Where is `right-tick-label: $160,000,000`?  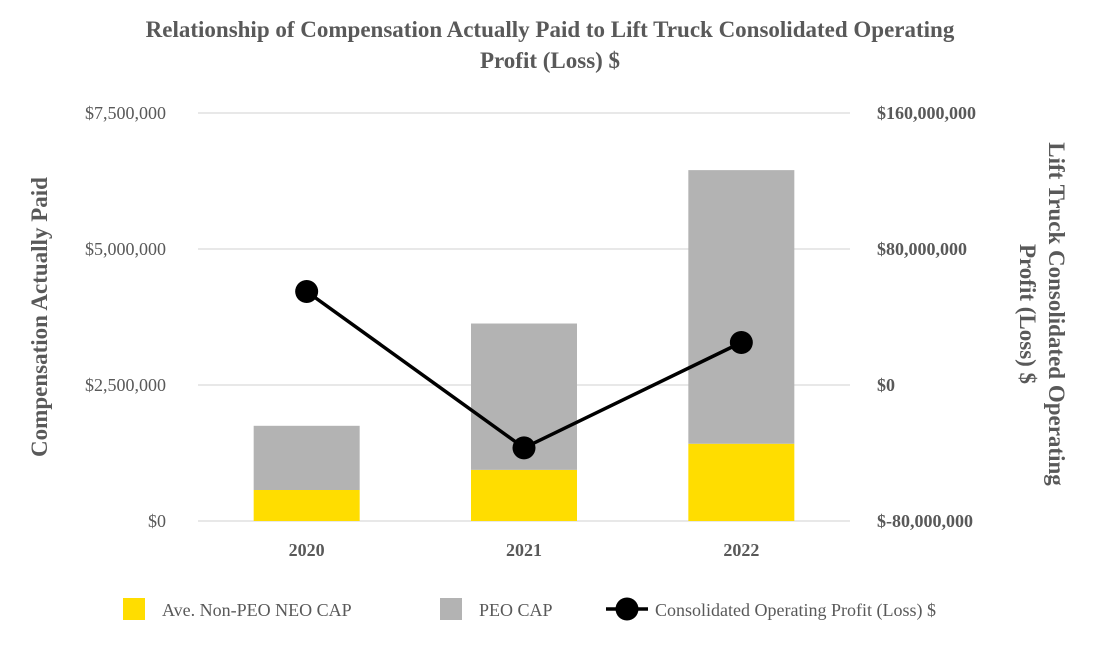
right-tick-label: $160,000,000 is located at coordinates (926, 113).